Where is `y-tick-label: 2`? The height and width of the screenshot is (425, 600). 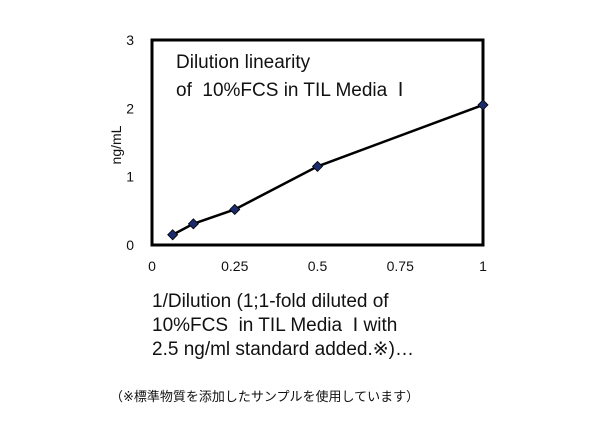
y-tick-label: 2 is located at coordinates (130, 108).